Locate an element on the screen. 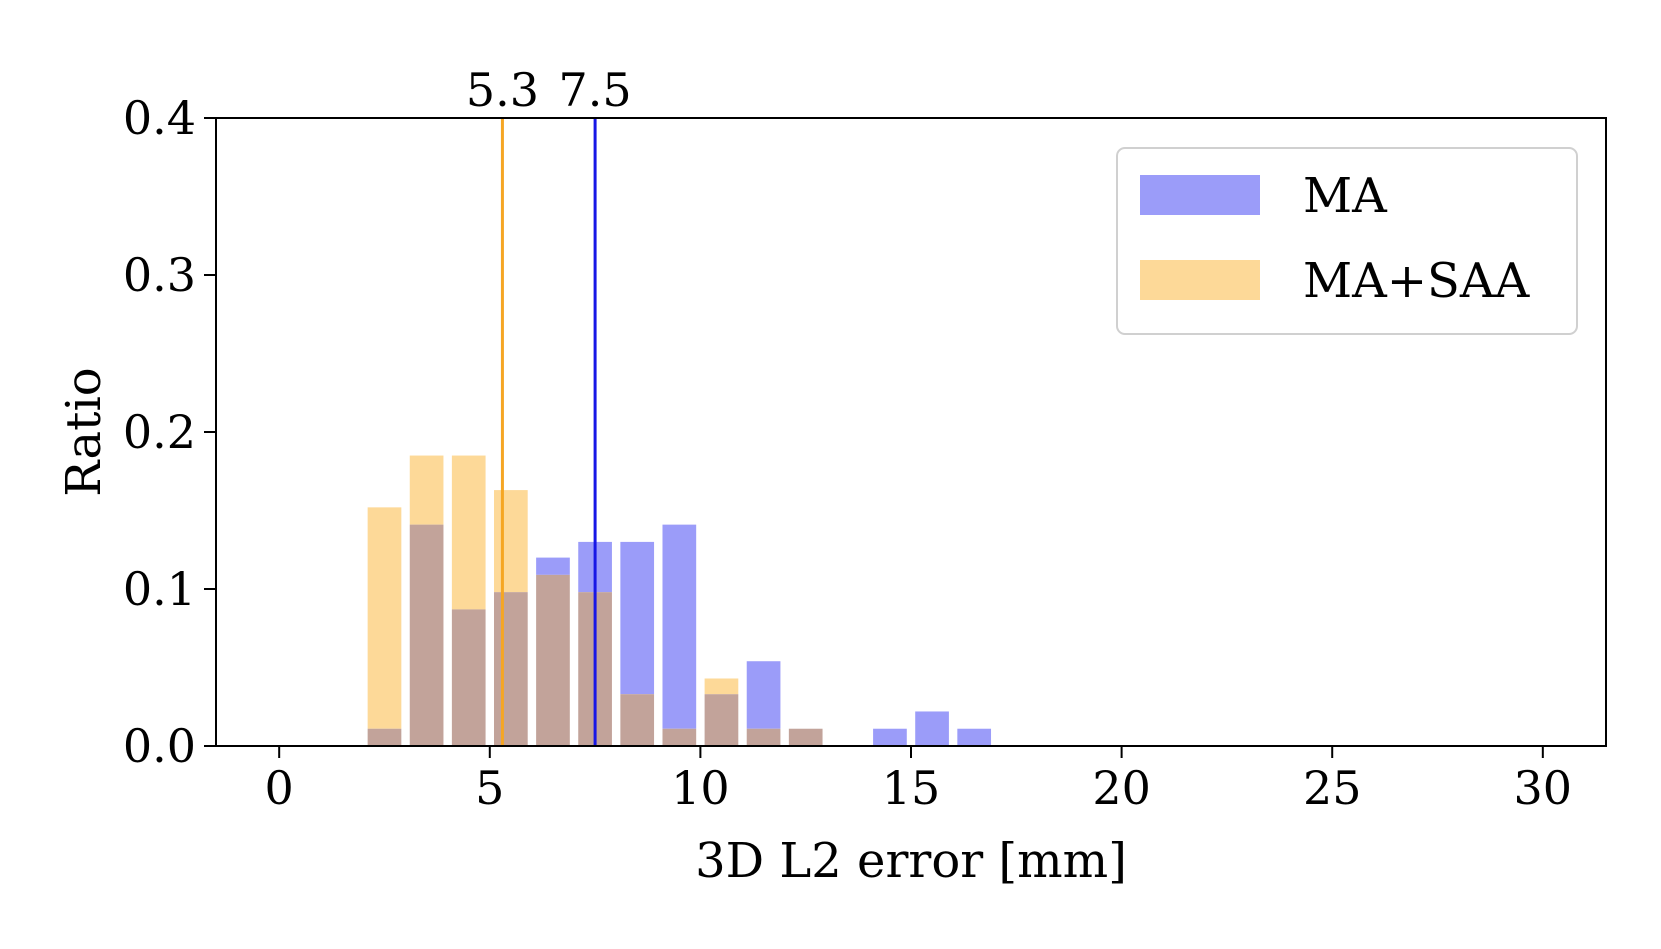 This screenshot has width=1661, height=949. x-tick-label: 30 is located at coordinates (1543, 788).